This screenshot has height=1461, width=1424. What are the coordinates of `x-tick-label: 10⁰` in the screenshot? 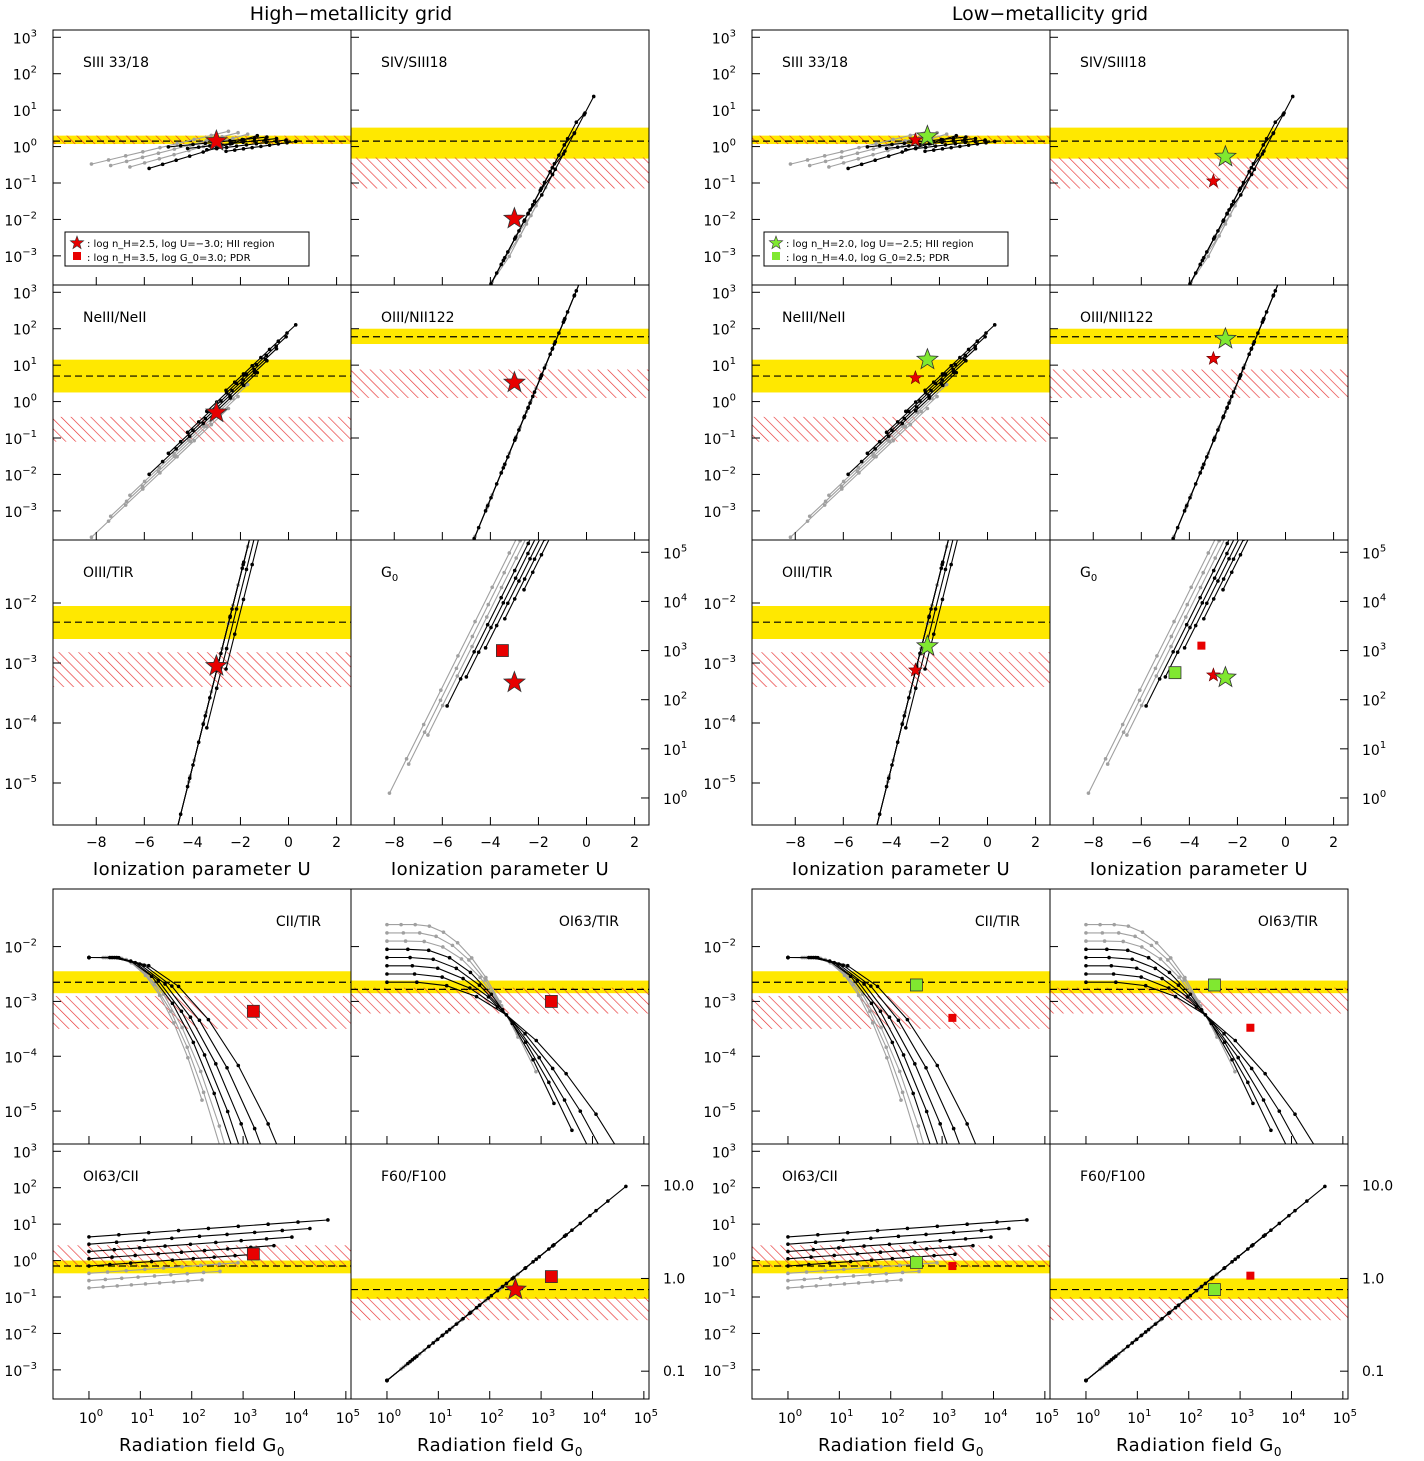 It's located at (790, 1417).